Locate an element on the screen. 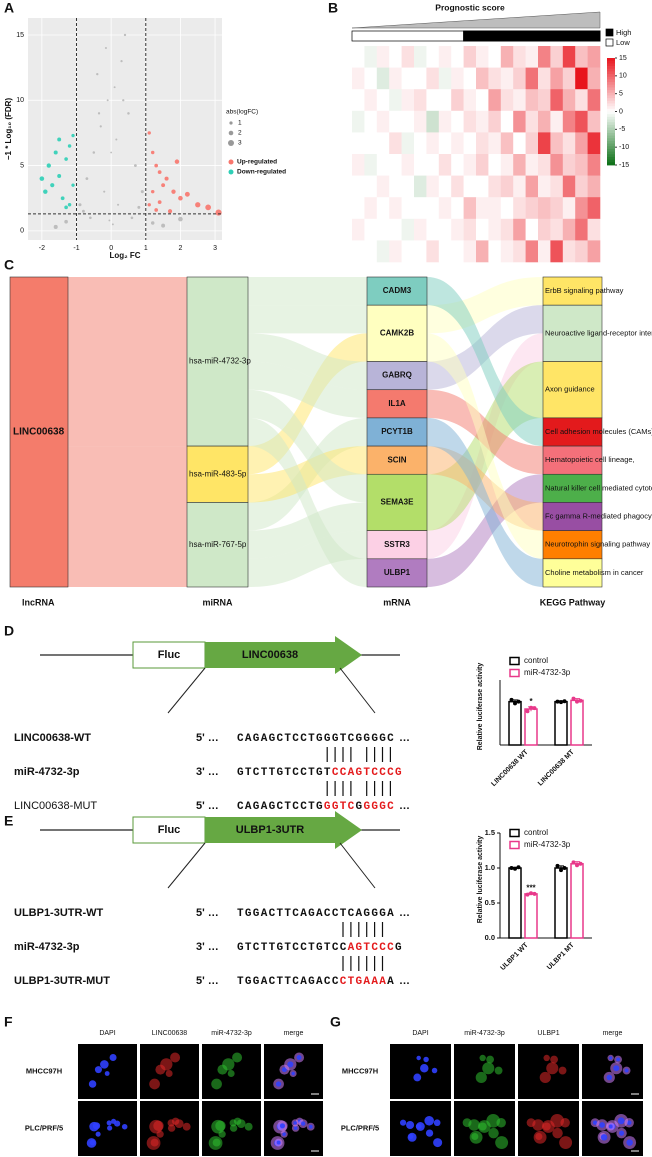 This screenshot has width=652, height=1157. legend-swatch is located at coordinates (514, 673).